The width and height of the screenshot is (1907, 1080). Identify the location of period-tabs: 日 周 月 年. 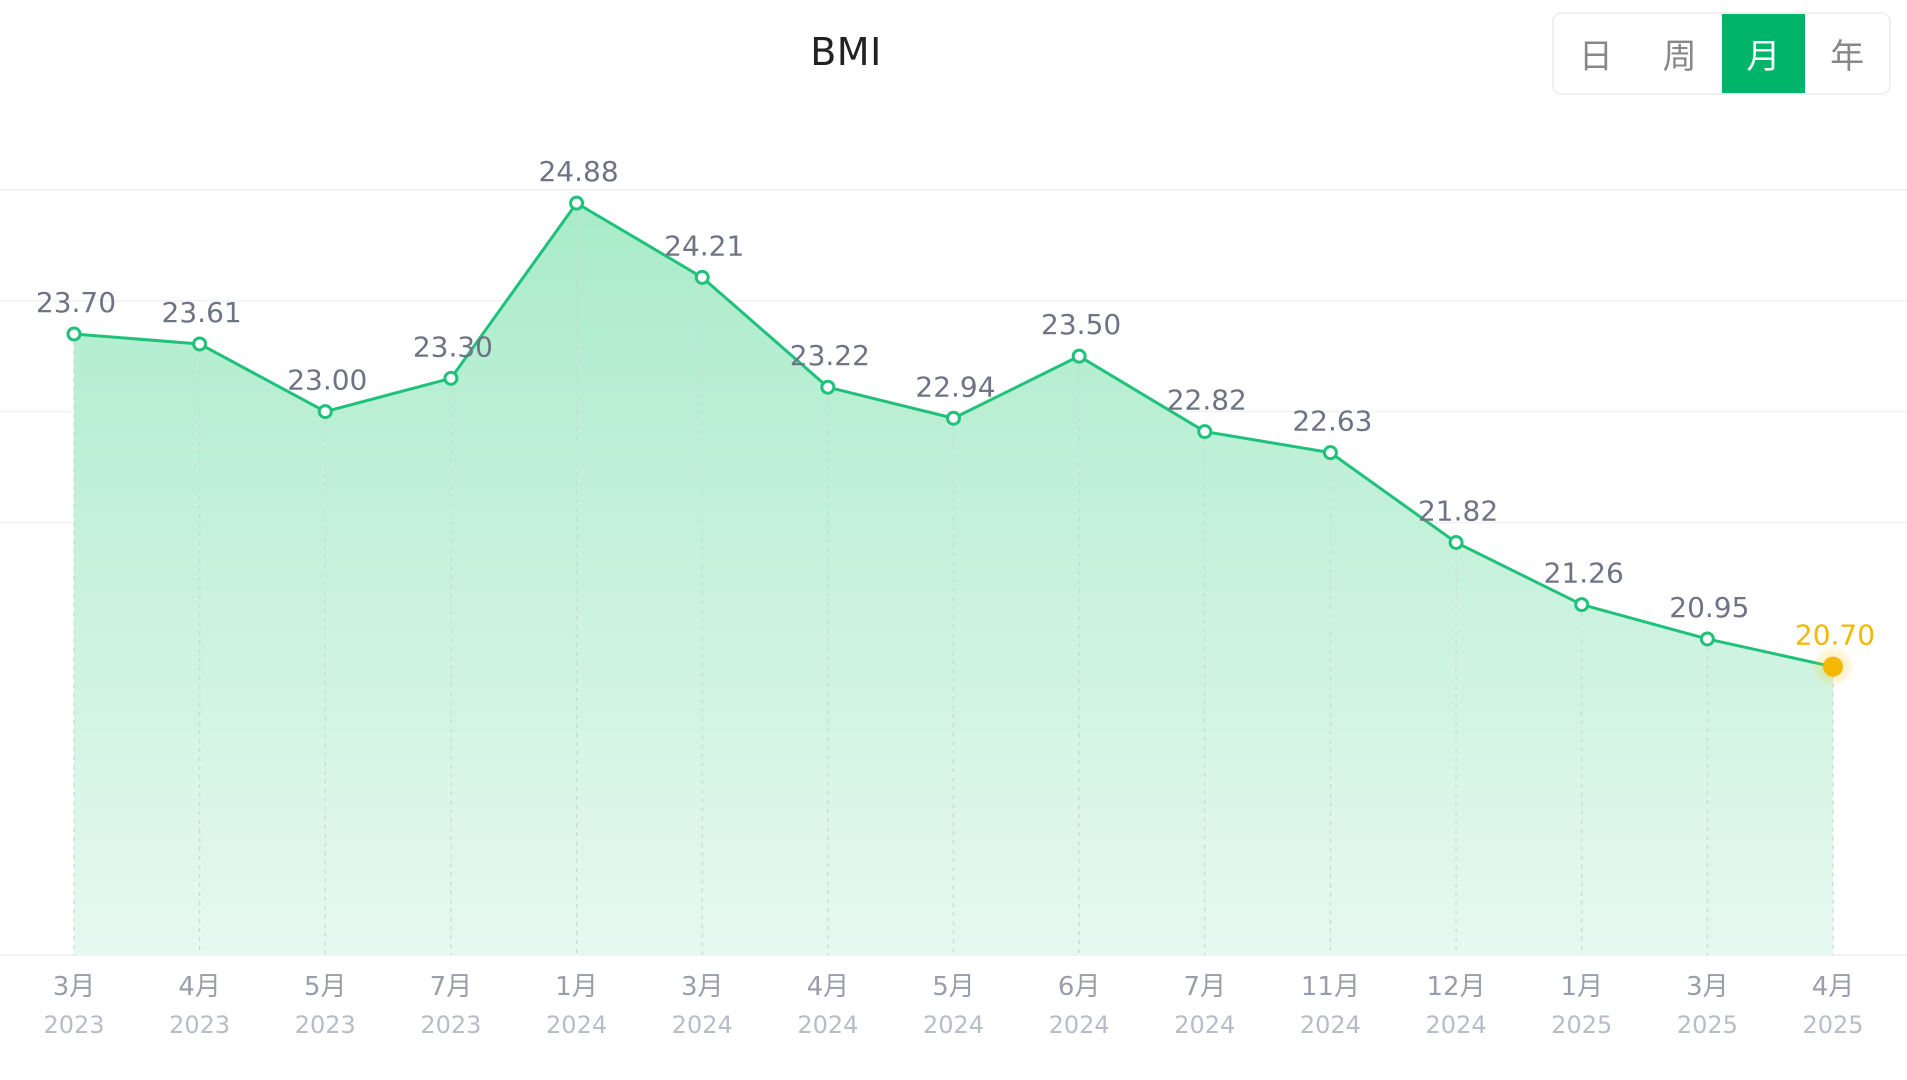
(1721, 53).